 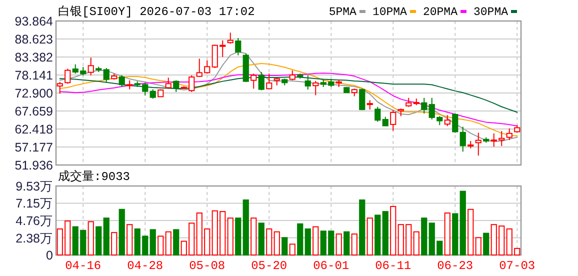 What do you see at coordinates (94, 176) in the screenshot?
I see `chart-title: 成交量:9033` at bounding box center [94, 176].